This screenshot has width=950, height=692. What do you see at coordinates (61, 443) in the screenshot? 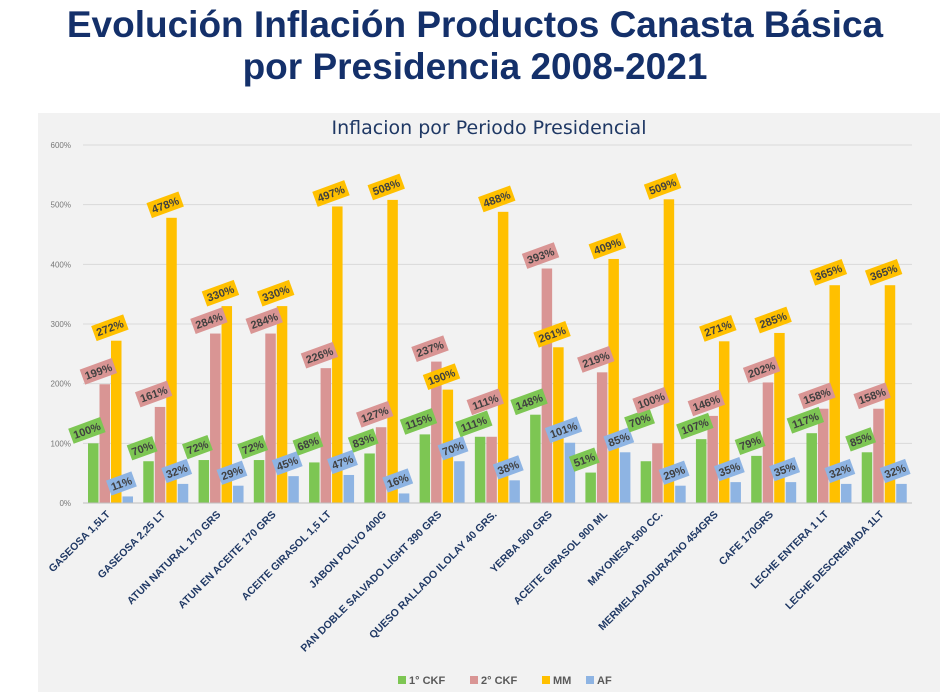
I see `y-tick-label: 100%` at bounding box center [61, 443].